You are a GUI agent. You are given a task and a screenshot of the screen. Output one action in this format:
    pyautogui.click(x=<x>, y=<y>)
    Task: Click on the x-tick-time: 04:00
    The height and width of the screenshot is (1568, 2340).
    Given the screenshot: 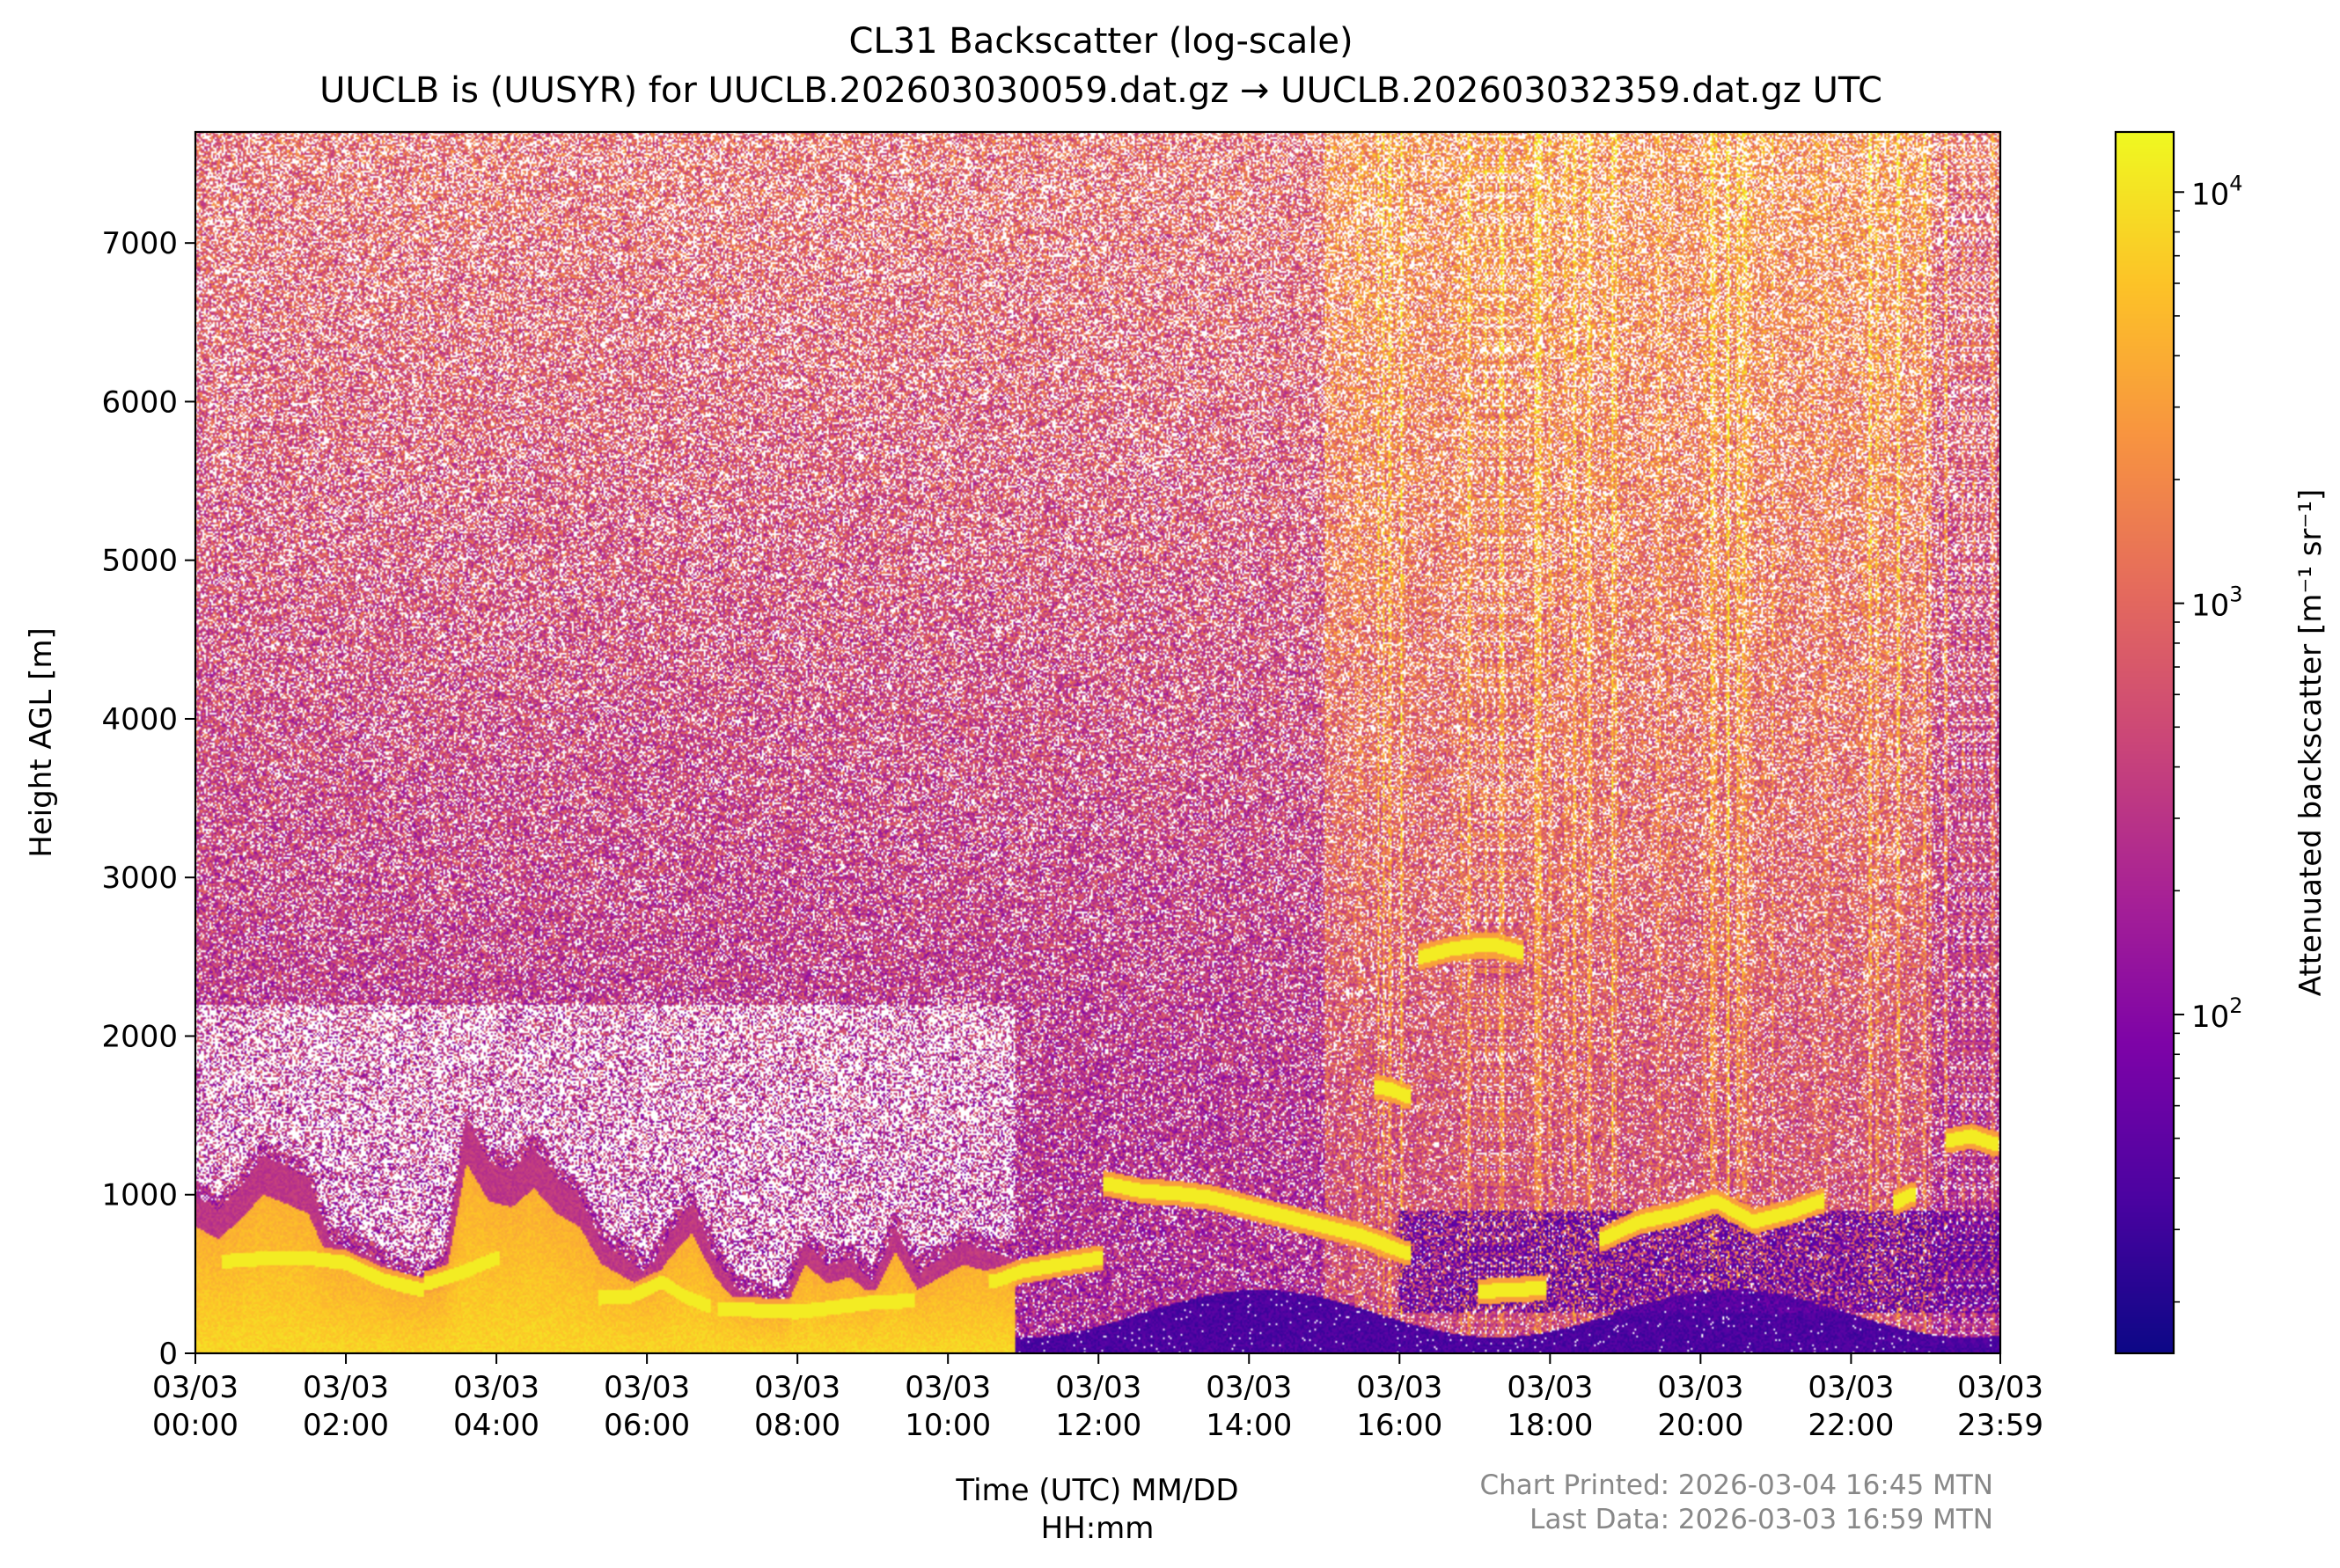 What is the action you would take?
    pyautogui.click(x=496, y=1425)
    